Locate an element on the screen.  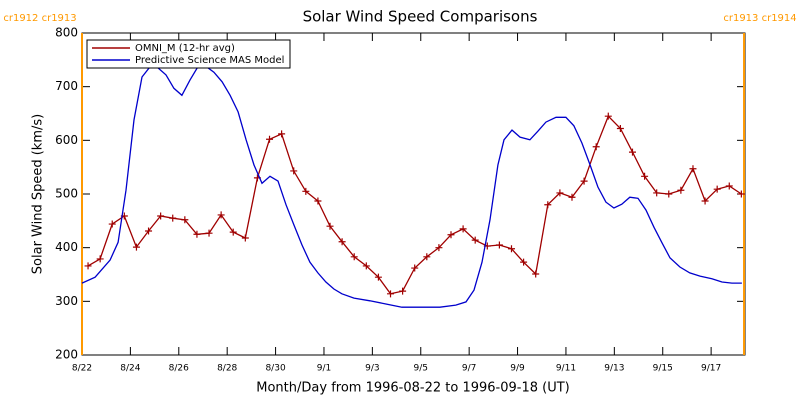
x-tick-label: 9/11 is located at coordinates (566, 369).